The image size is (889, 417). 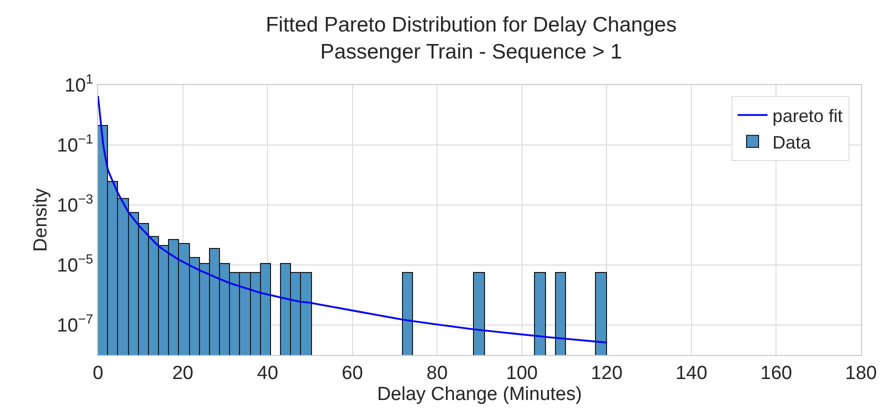 I want to click on chart-title: Fitted Pareto Distribution for Delay Changes, so click(x=471, y=24).